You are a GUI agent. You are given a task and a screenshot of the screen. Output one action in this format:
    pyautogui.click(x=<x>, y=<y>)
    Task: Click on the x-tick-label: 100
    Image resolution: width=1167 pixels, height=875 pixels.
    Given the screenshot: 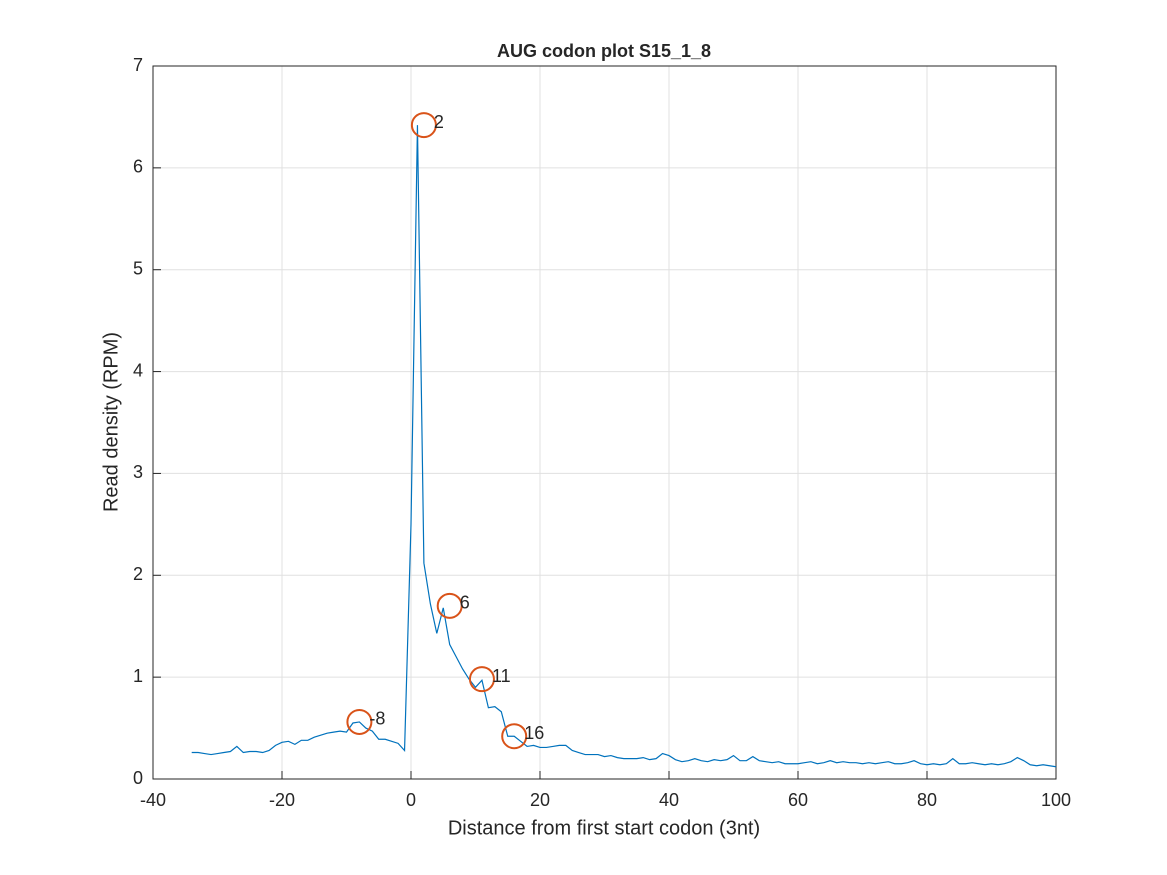 What is the action you would take?
    pyautogui.click(x=1056, y=800)
    